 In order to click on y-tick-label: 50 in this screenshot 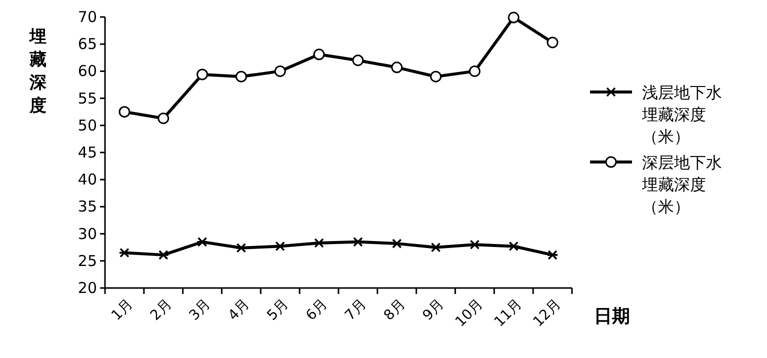, I will do `click(87, 125)`.